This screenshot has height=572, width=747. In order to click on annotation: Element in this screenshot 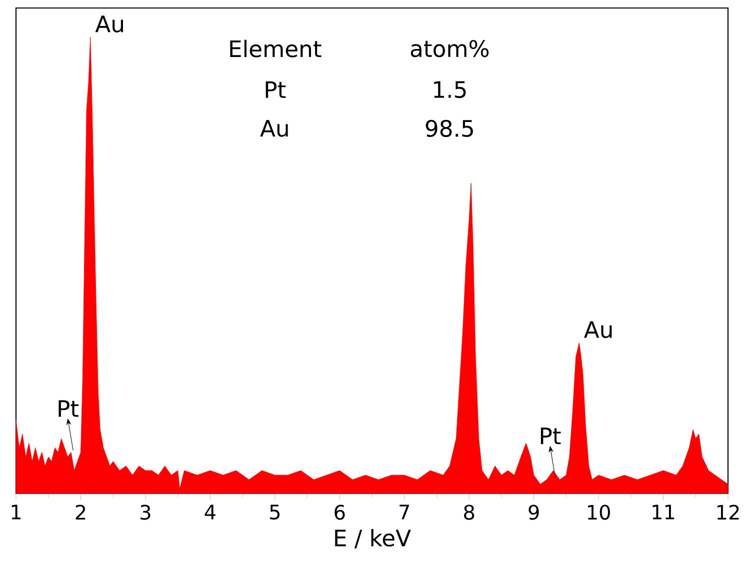, I will do `click(276, 49)`.